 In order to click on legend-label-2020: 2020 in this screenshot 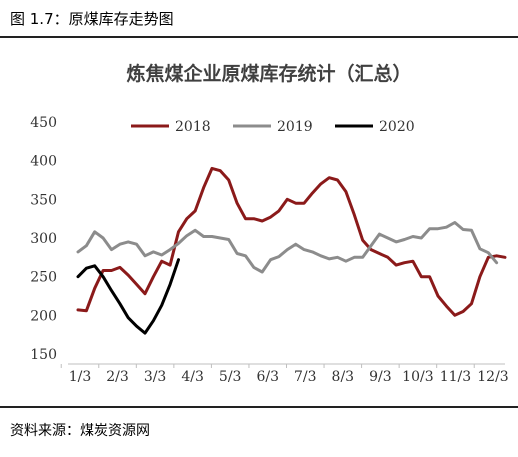, I will do `click(397, 127)`.